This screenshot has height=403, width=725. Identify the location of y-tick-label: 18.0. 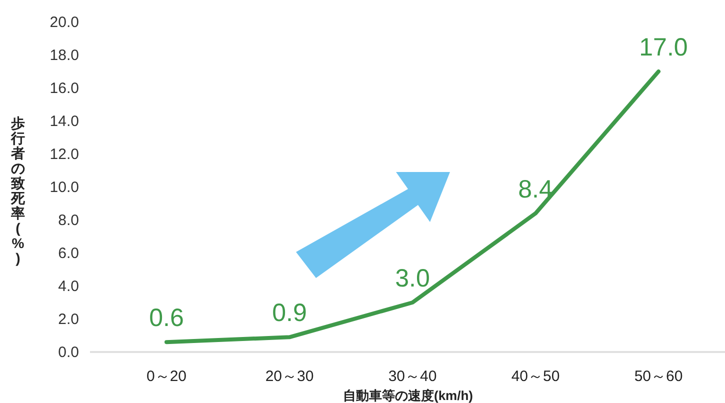
(64, 55).